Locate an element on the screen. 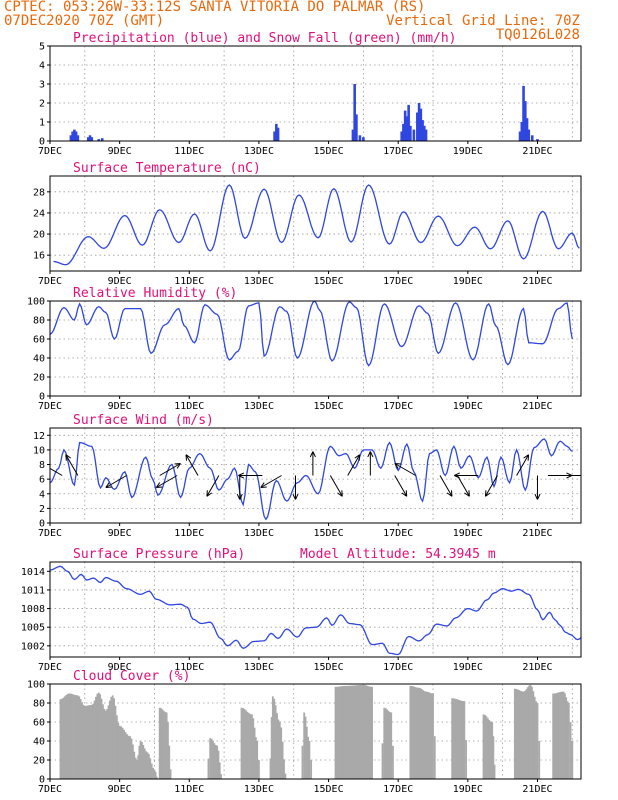 The image size is (618, 800). pressure-ytick-label: 1008 is located at coordinates (33, 609).